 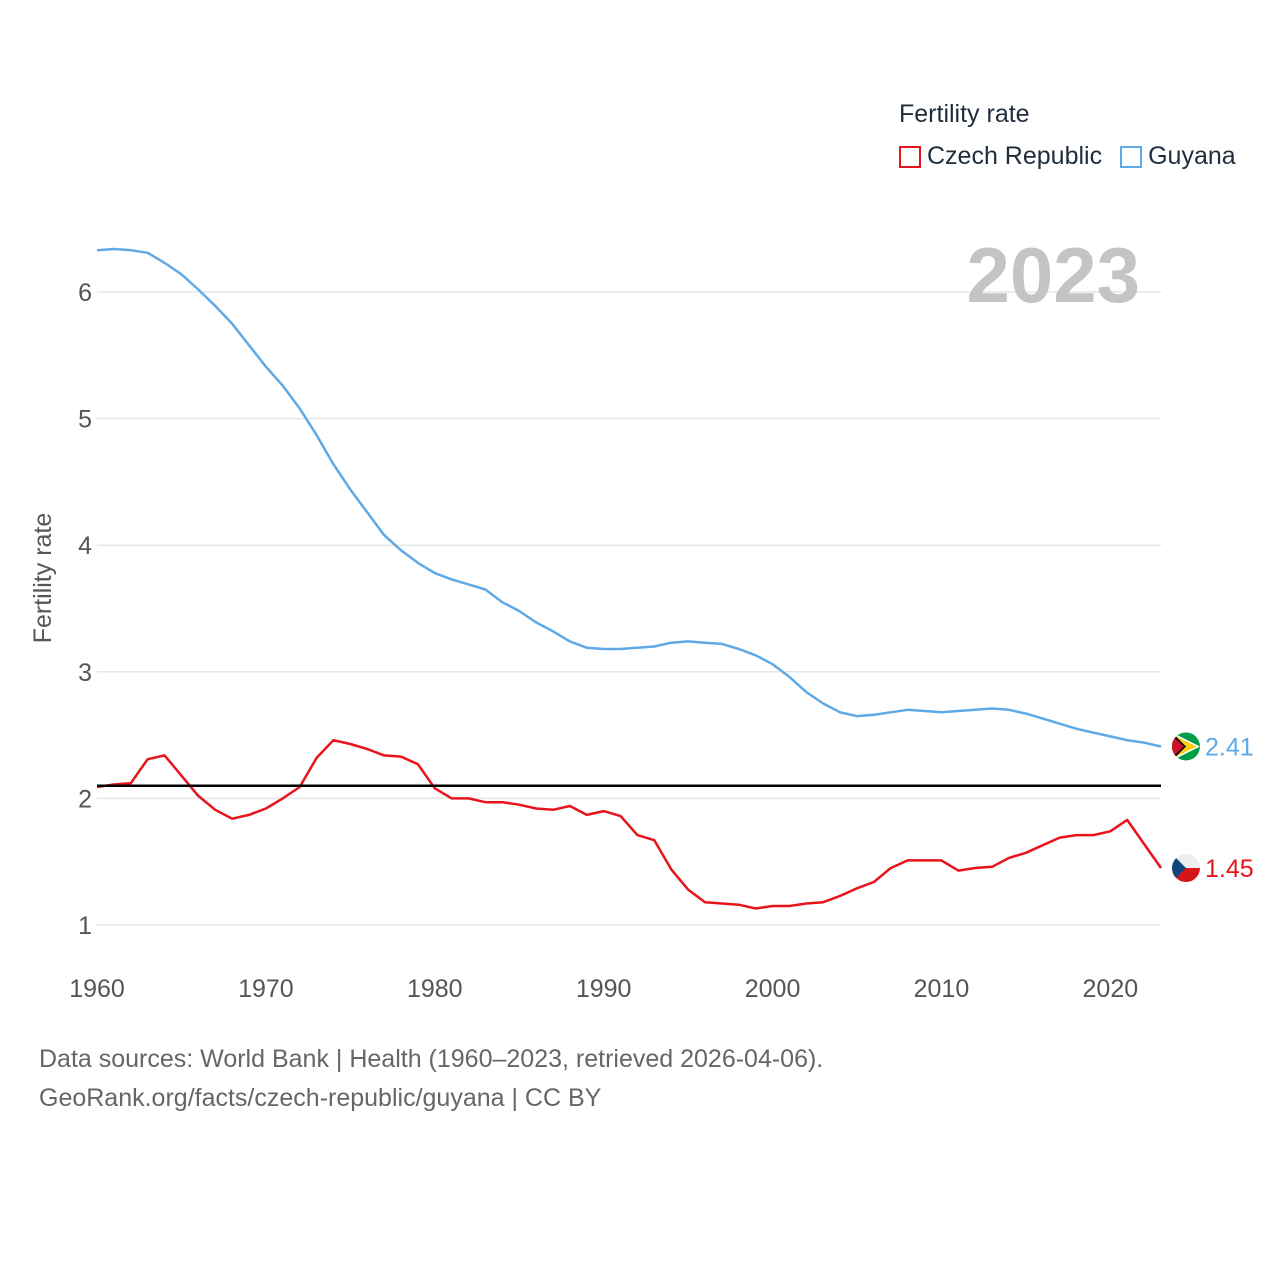 I want to click on y-axis-label: Fertility rate, so click(x=43, y=578).